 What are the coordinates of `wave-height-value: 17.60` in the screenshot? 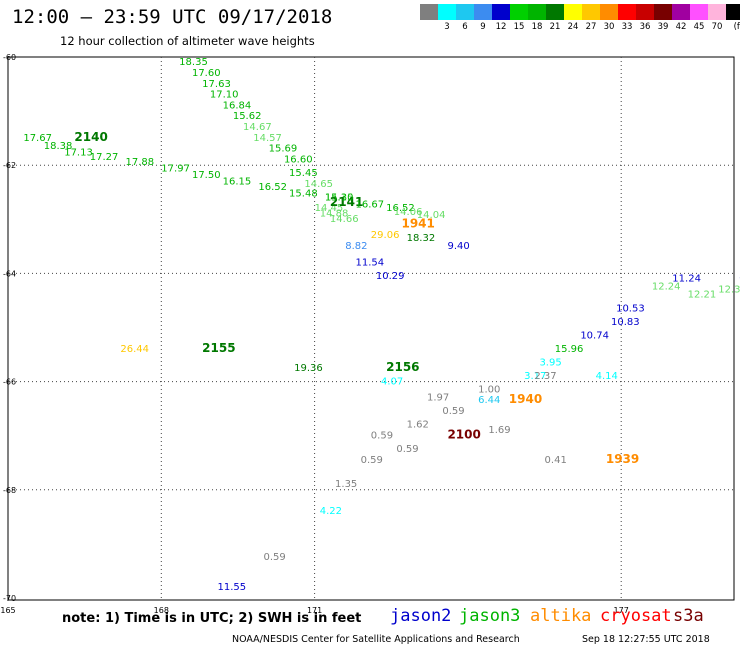 It's located at (206, 73).